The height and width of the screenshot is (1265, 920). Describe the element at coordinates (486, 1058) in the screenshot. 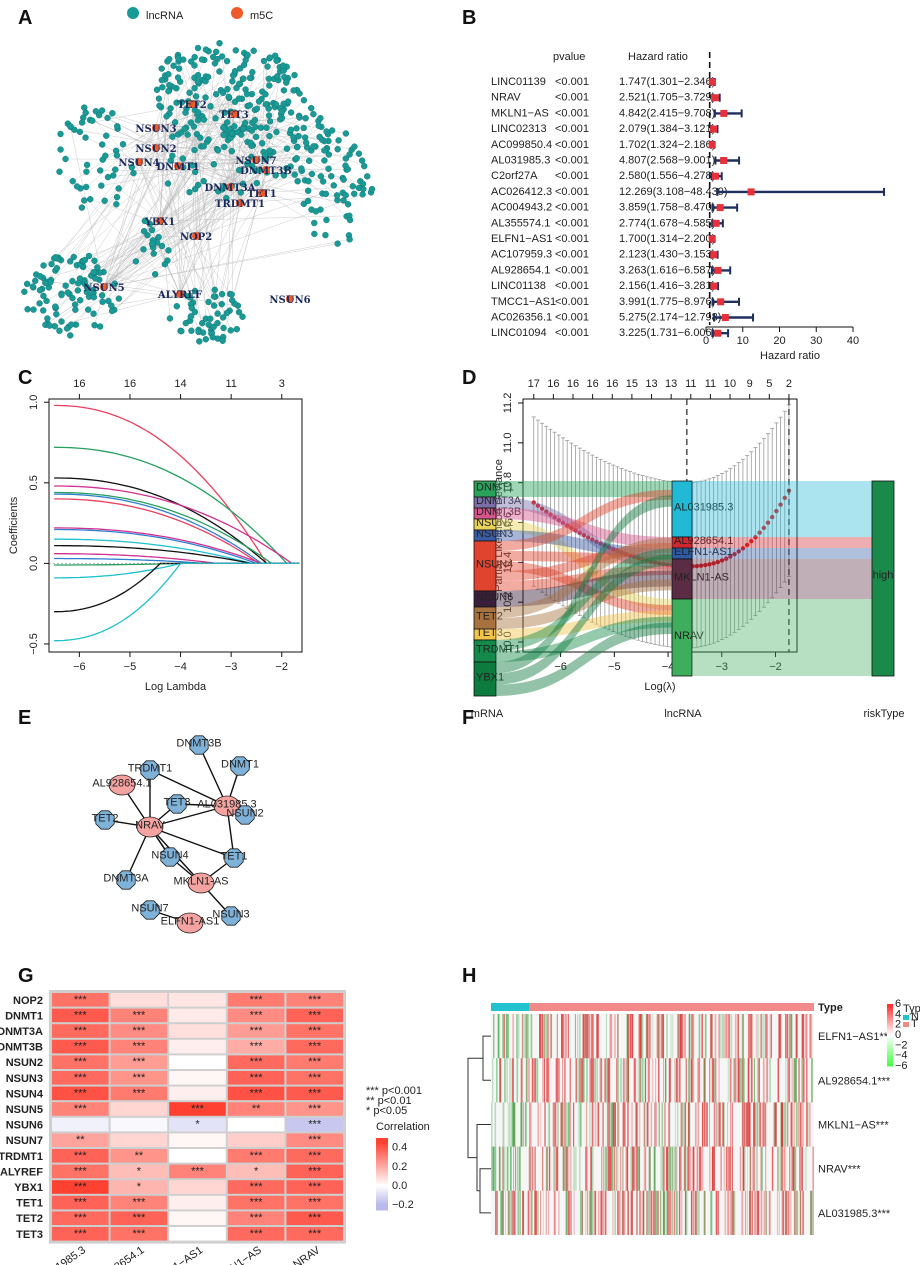

I see `dendro-branch` at that location.